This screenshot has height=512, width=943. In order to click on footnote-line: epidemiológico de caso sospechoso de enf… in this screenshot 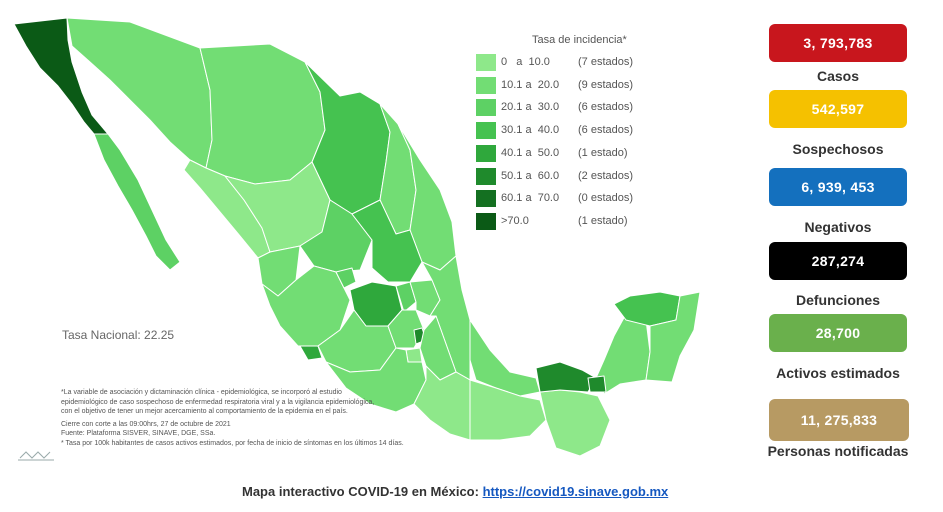, I will do `click(218, 402)`.